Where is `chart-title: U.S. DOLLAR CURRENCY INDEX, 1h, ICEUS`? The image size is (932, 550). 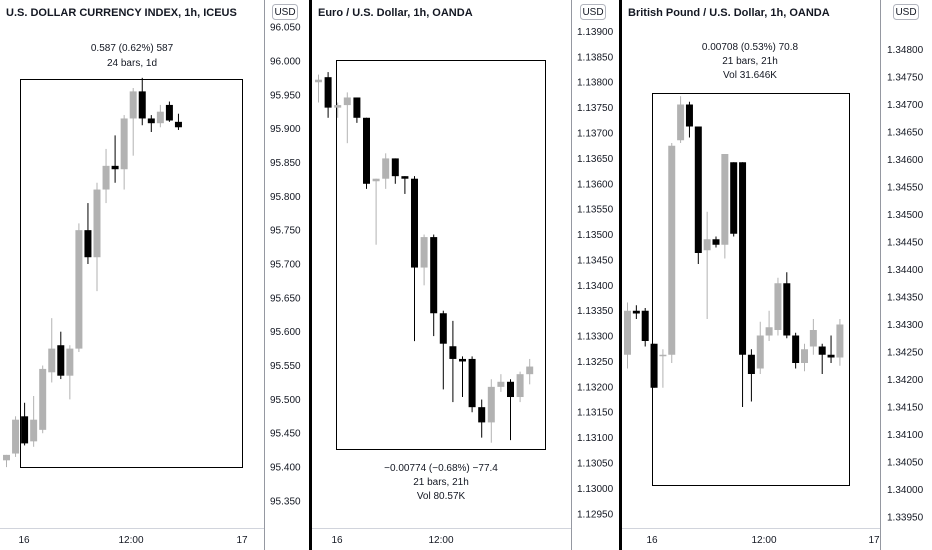
chart-title: U.S. DOLLAR CURRENCY INDEX, 1h, ICEUS is located at coordinates (121, 13).